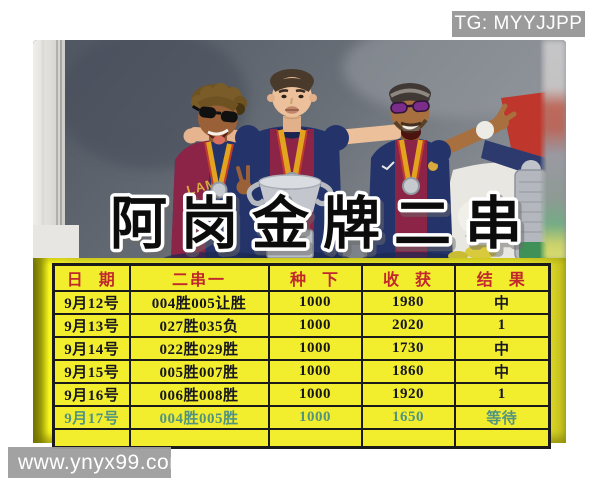  What do you see at coordinates (91, 394) in the screenshot?
I see `cell-date: 9月16号` at bounding box center [91, 394].